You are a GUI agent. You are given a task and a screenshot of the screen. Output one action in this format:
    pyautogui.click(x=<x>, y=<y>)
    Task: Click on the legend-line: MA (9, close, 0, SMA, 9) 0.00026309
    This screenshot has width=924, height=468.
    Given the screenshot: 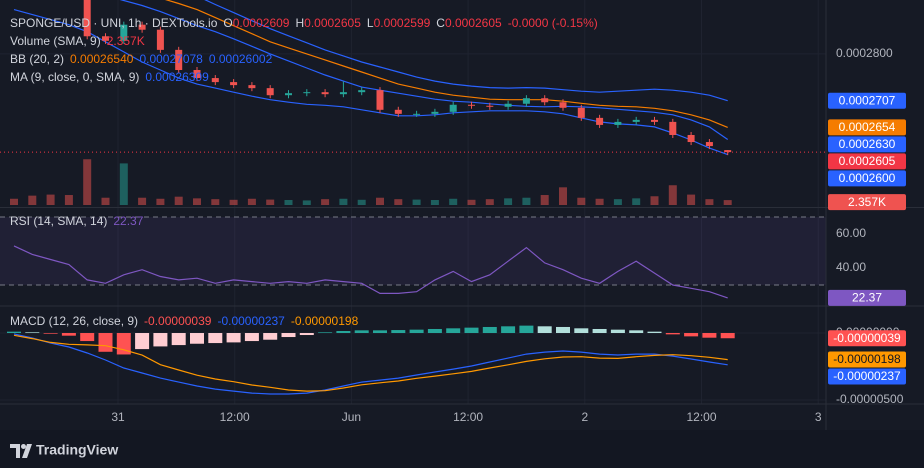 What is the action you would take?
    pyautogui.click(x=109, y=77)
    